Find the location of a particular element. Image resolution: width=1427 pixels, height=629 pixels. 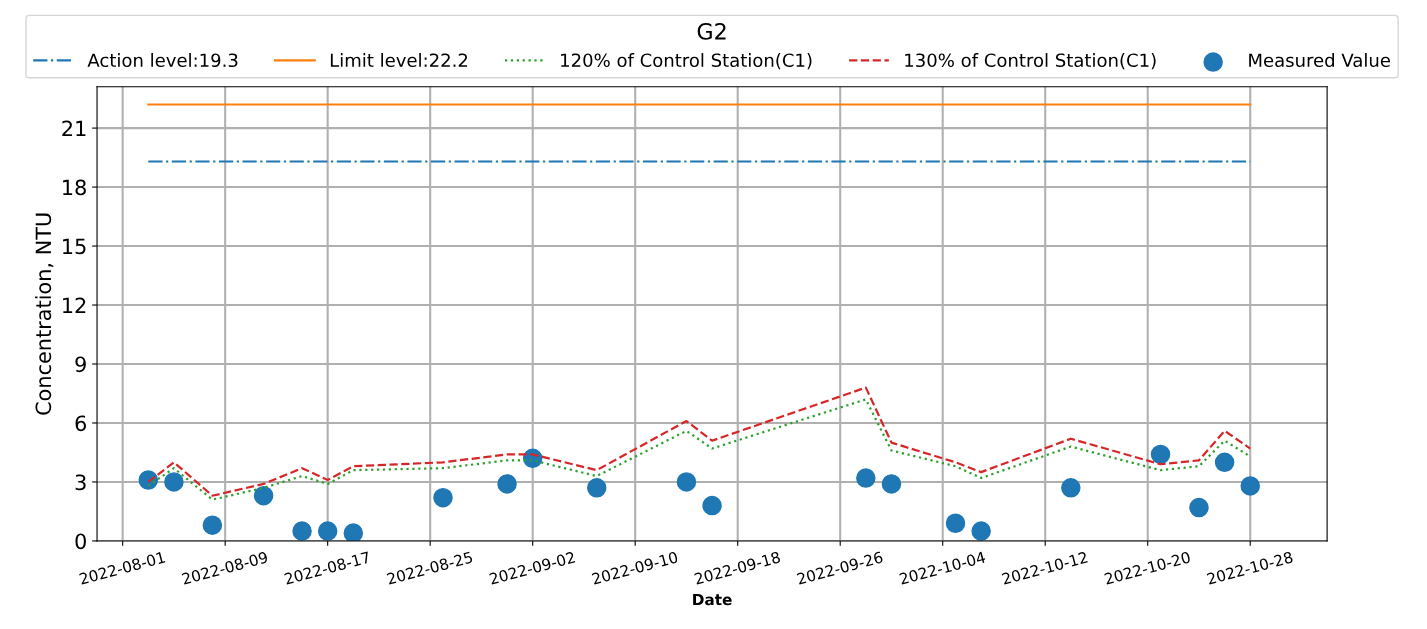

y-tick-label: 0 is located at coordinates (80, 541).